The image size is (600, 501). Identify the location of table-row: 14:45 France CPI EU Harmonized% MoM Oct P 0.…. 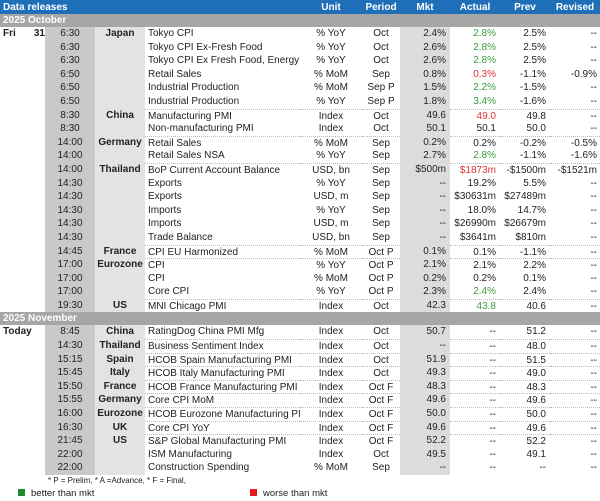
(300, 251).